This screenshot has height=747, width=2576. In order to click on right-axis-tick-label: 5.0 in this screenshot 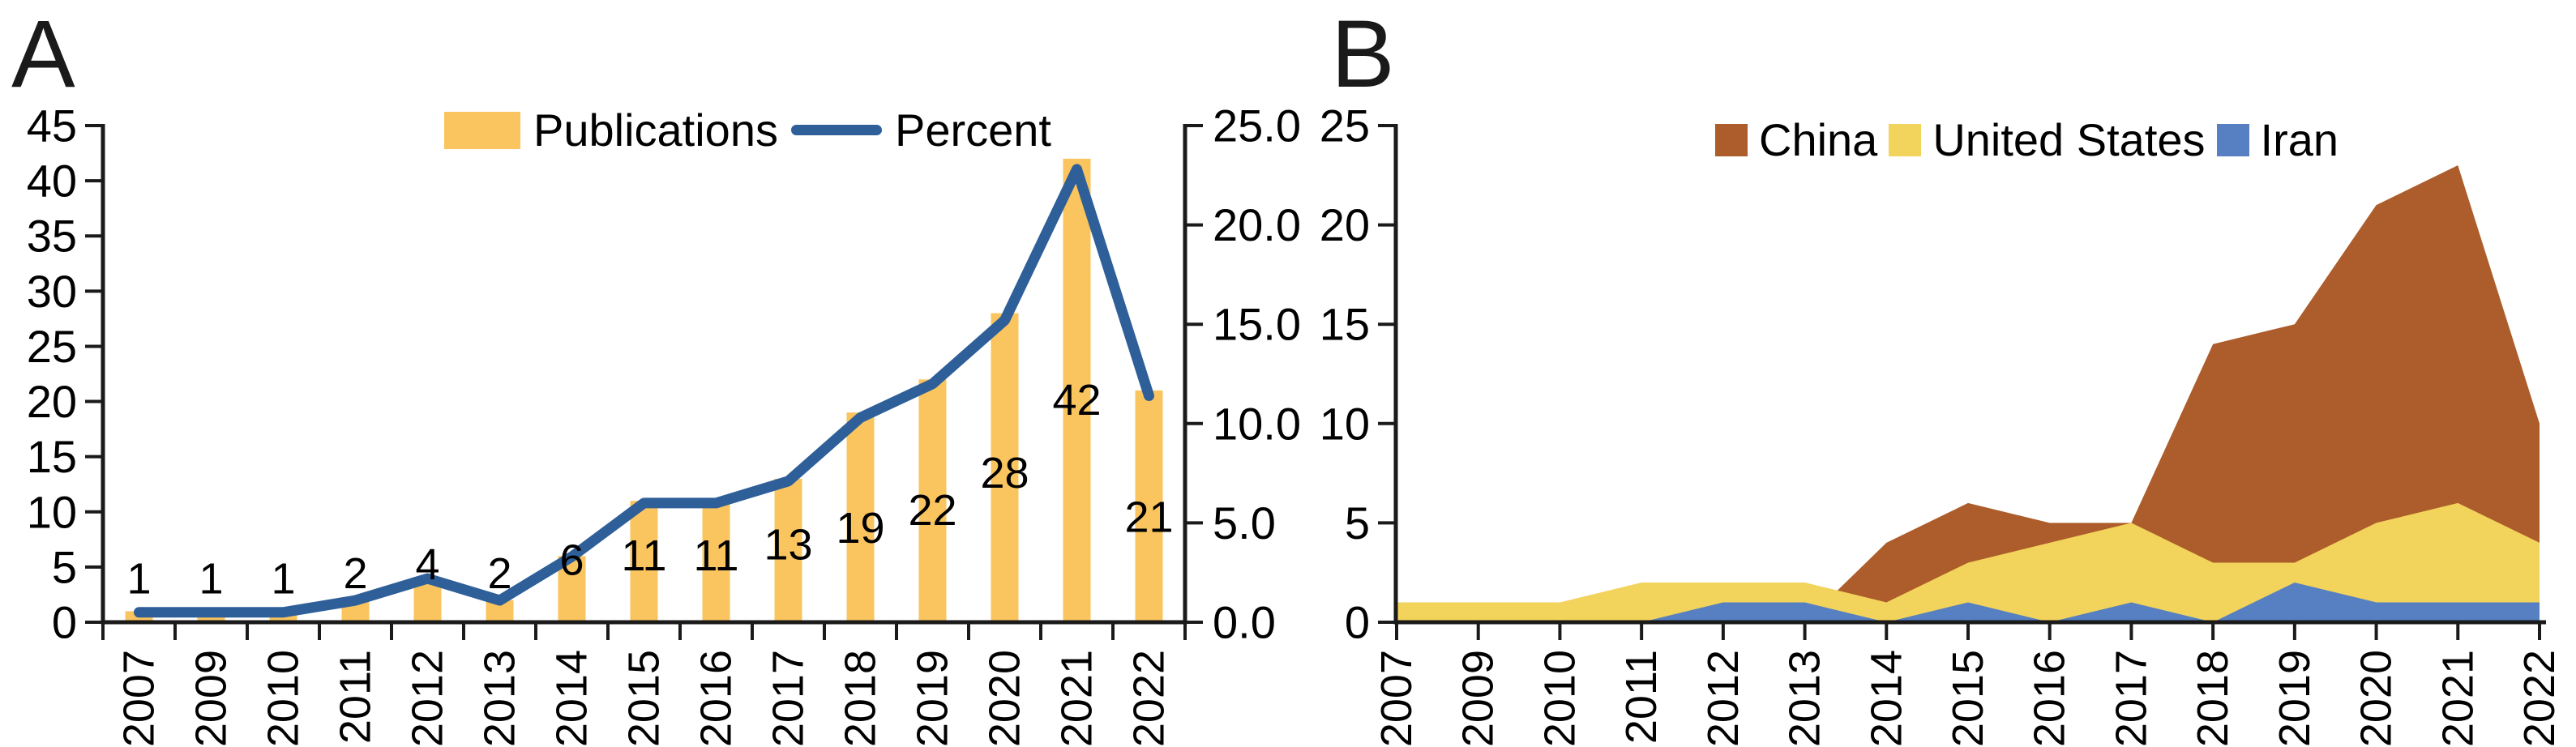, I will do `click(1244, 523)`.